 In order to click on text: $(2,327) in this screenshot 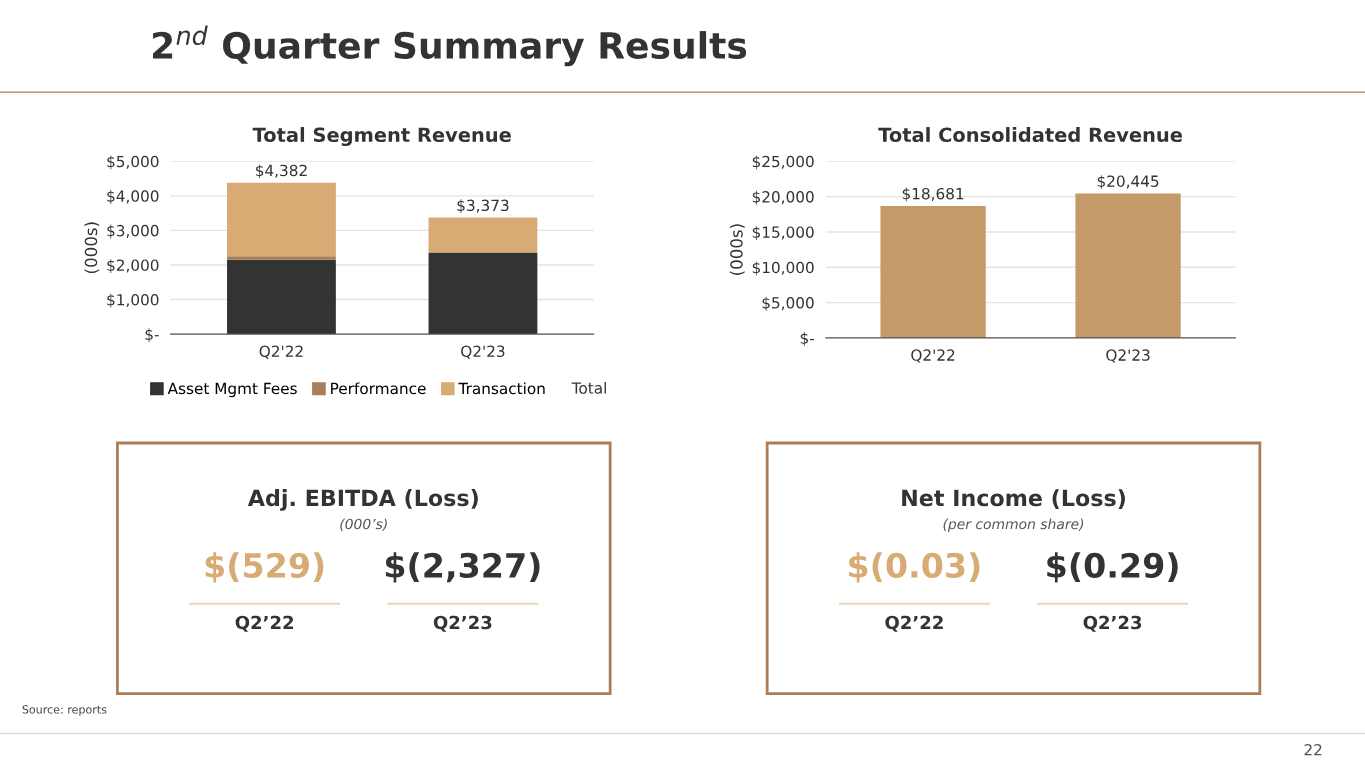, I will do `click(462, 567)`.